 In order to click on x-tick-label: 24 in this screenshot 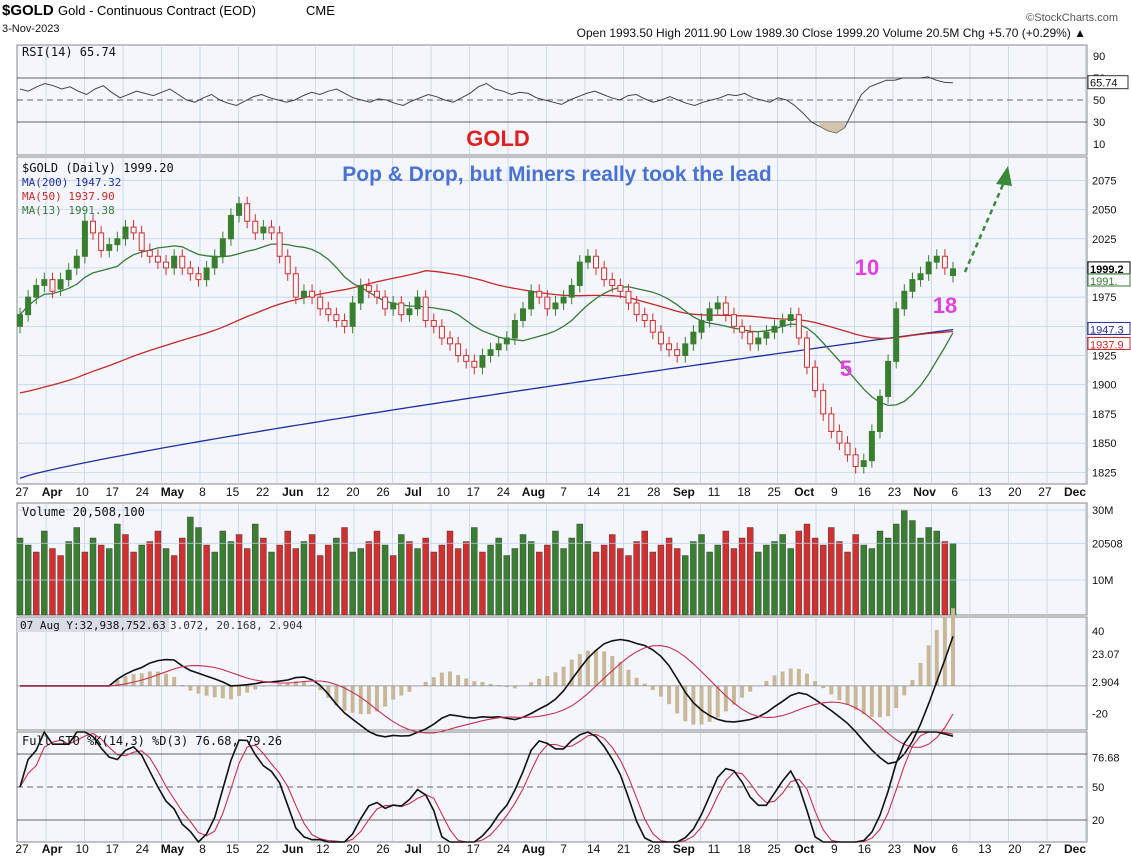, I will do `click(143, 849)`.